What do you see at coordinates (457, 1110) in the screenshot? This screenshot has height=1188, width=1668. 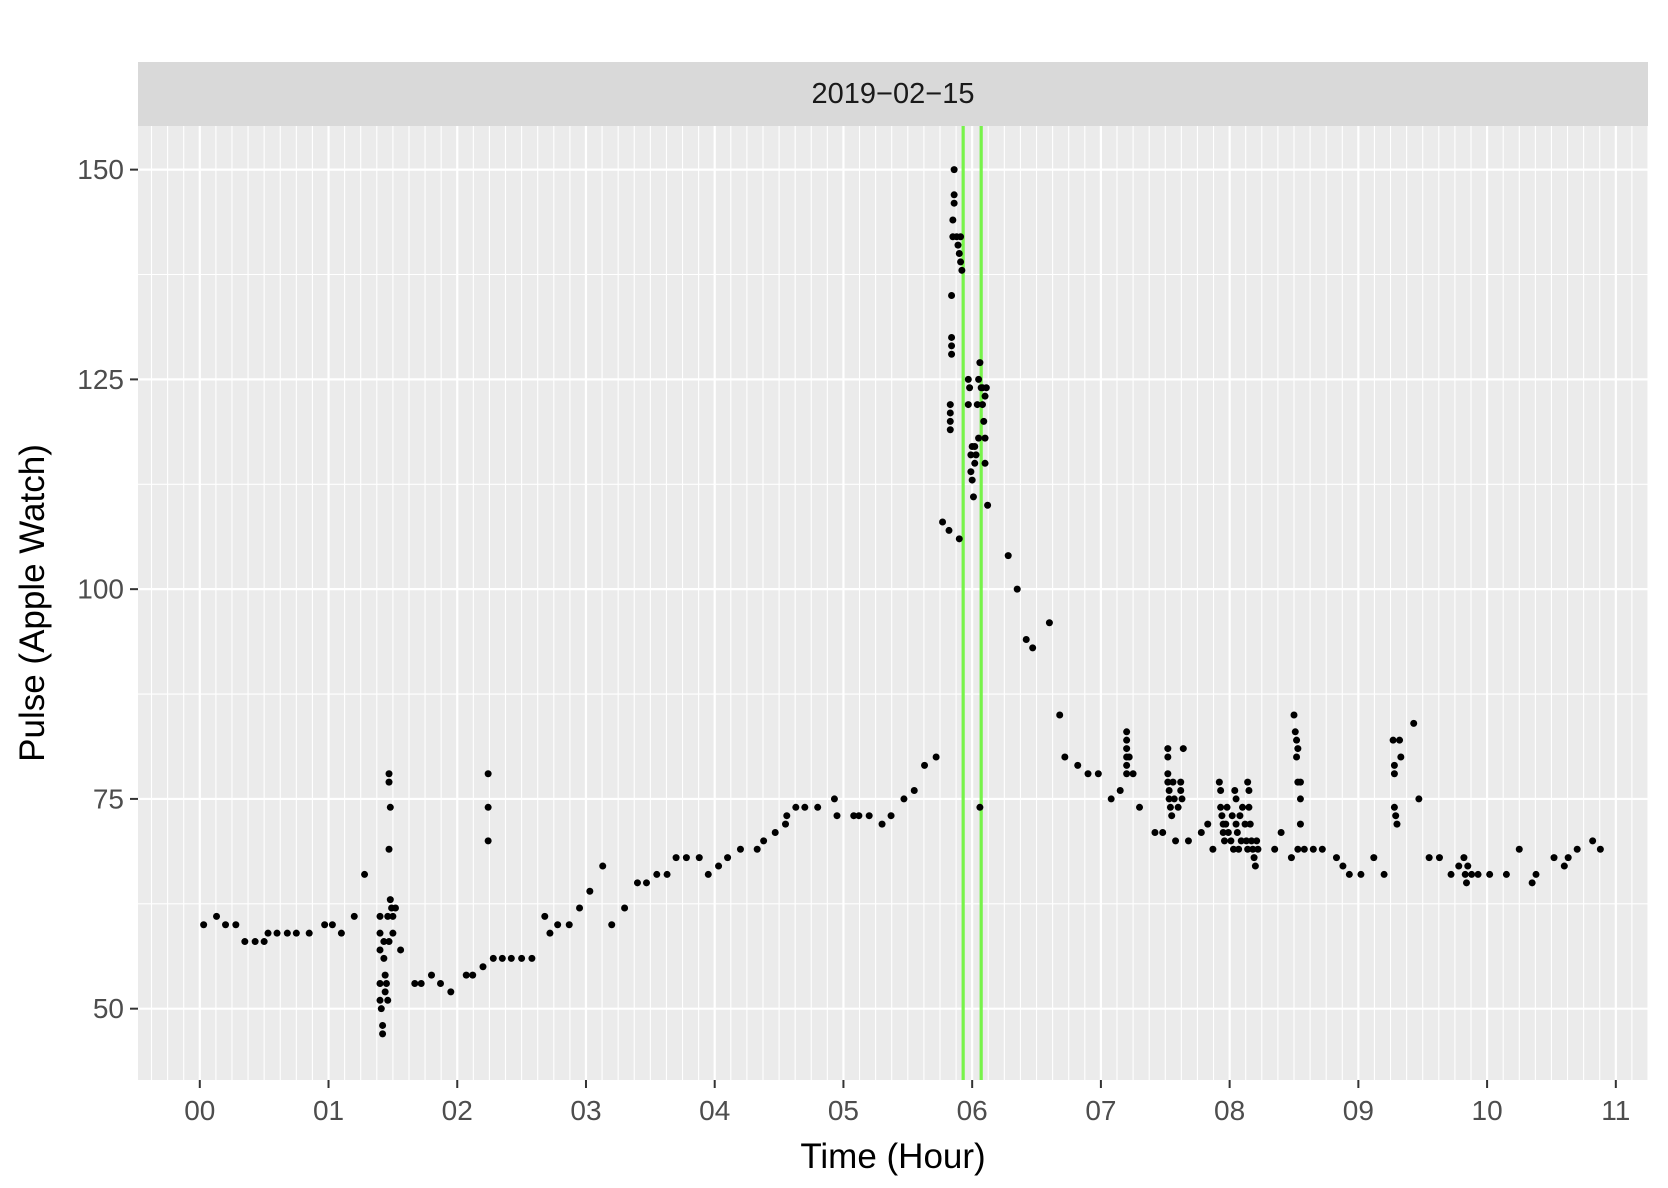 I see `x-tick-label: 02` at bounding box center [457, 1110].